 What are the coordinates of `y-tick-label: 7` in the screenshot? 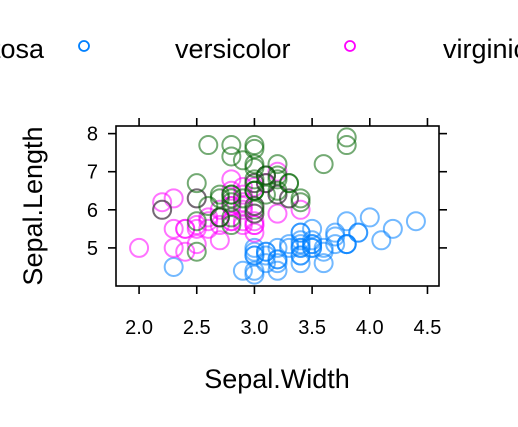 It's located at (92, 173).